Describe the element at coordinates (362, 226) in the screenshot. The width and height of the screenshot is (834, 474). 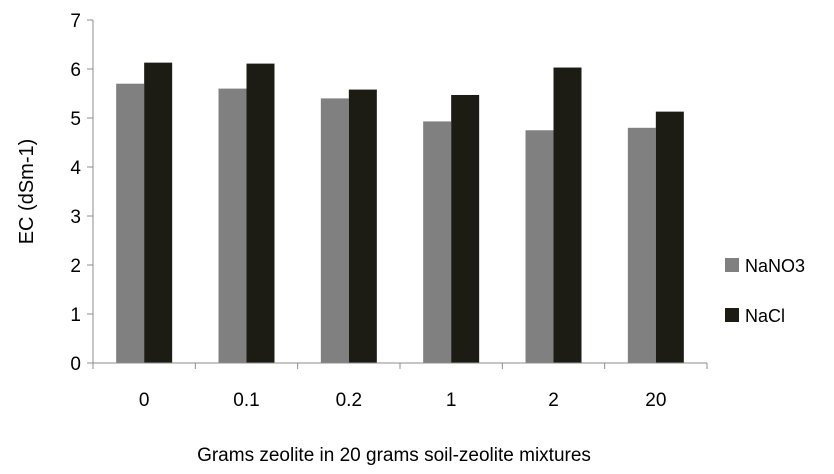
I see `bar-nacl-0.2` at that location.